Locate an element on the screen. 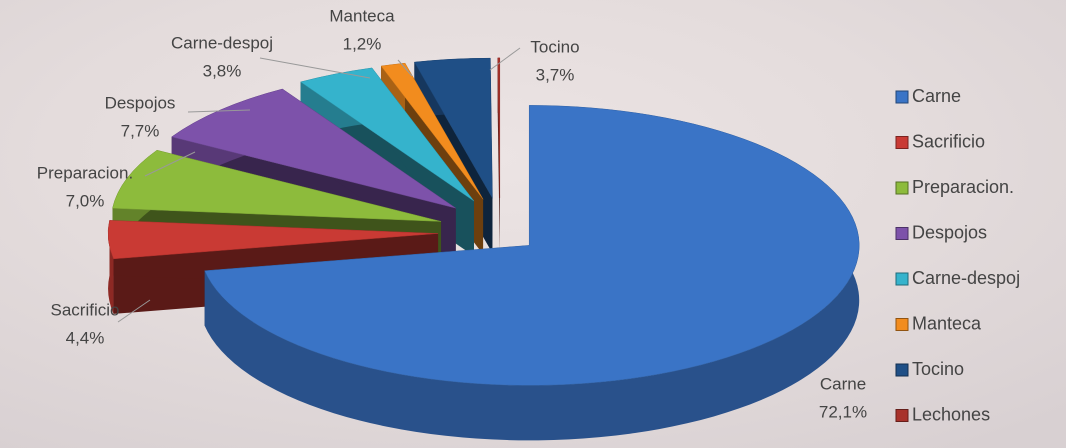 The height and width of the screenshot is (448, 1066). legend-label: Carne-despoj is located at coordinates (966, 278).